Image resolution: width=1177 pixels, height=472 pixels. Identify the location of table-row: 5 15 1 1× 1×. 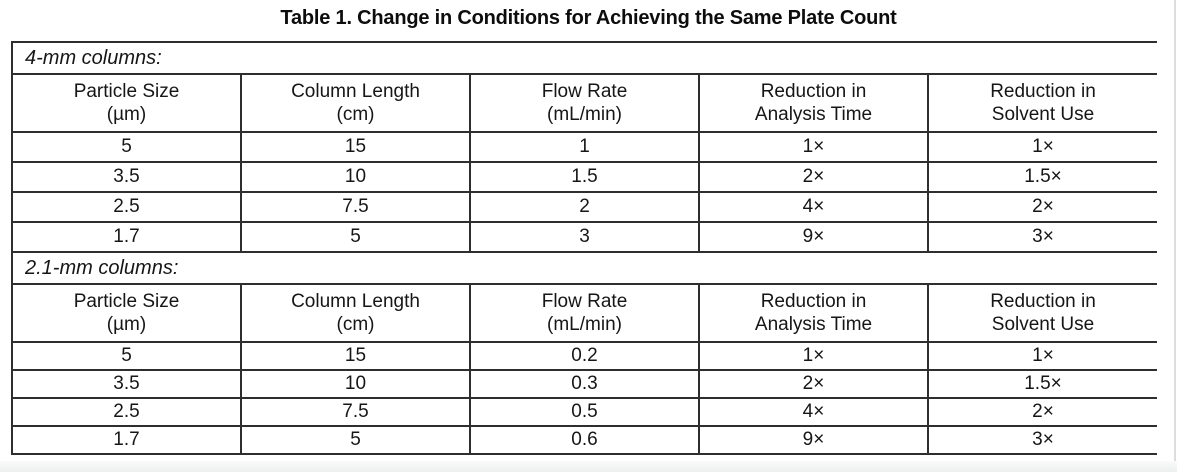
(584, 147).